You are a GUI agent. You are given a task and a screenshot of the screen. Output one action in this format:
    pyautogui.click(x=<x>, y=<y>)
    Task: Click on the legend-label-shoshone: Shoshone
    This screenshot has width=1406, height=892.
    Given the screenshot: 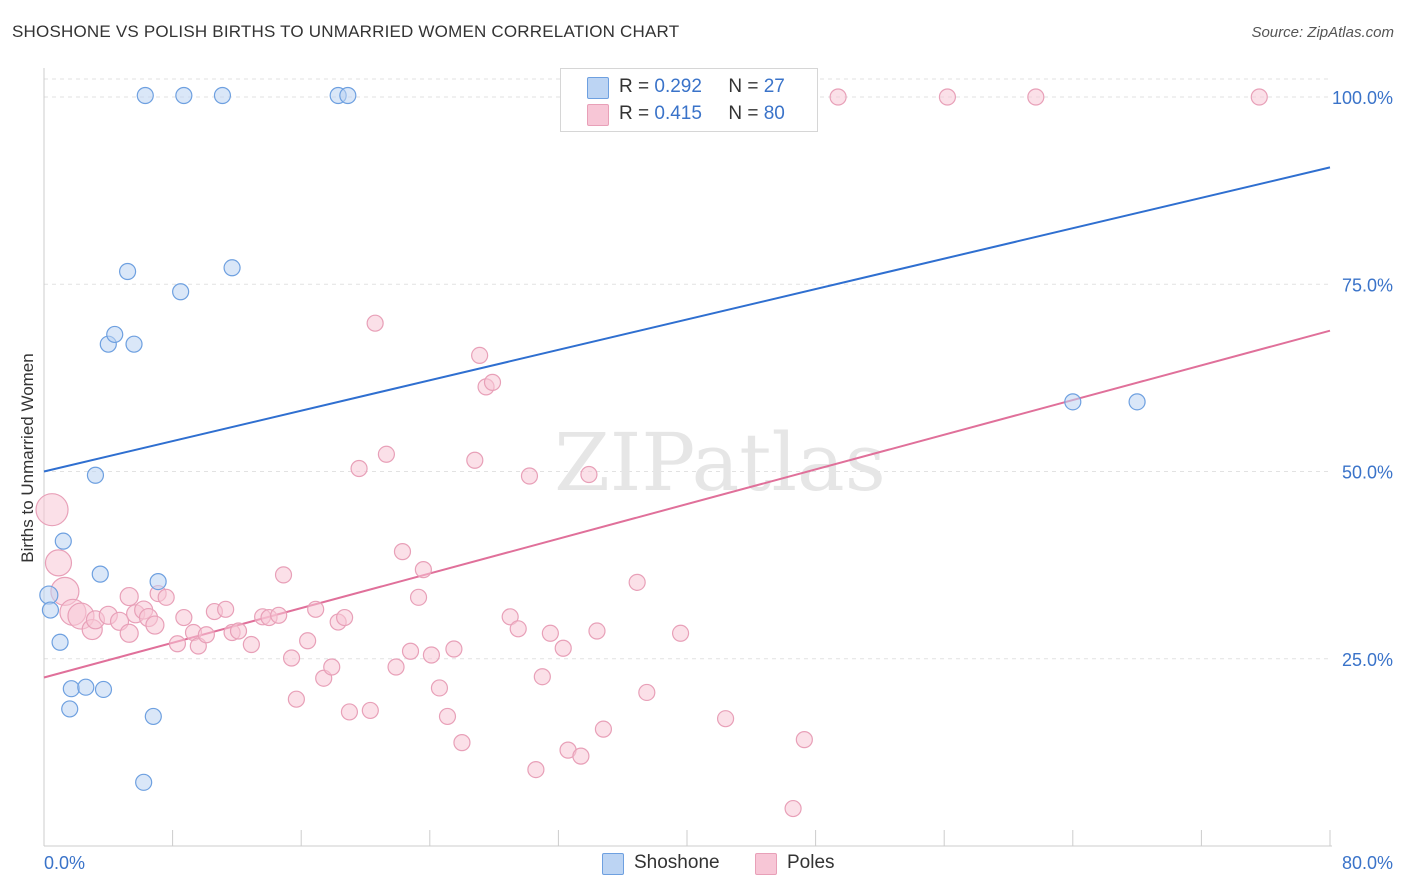 What is the action you would take?
    pyautogui.click(x=677, y=862)
    